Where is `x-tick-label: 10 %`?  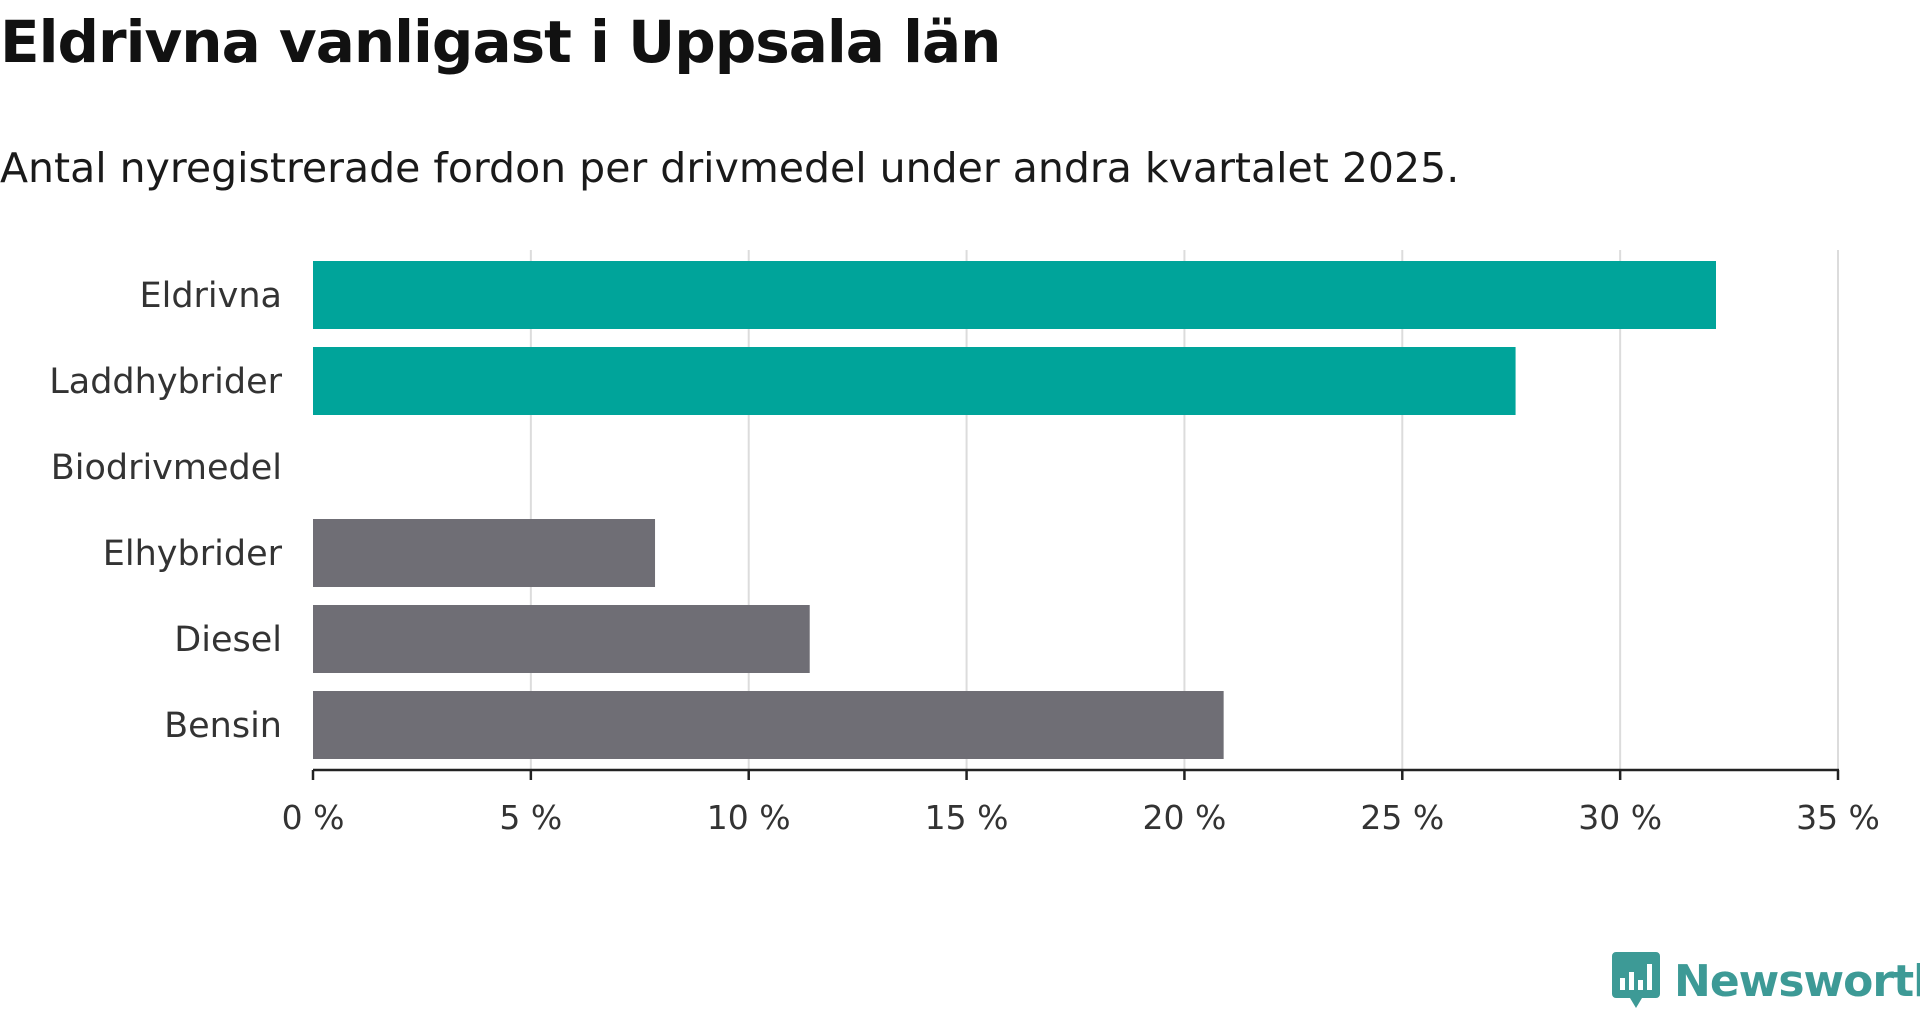
x-tick-label: 10 % is located at coordinates (749, 817).